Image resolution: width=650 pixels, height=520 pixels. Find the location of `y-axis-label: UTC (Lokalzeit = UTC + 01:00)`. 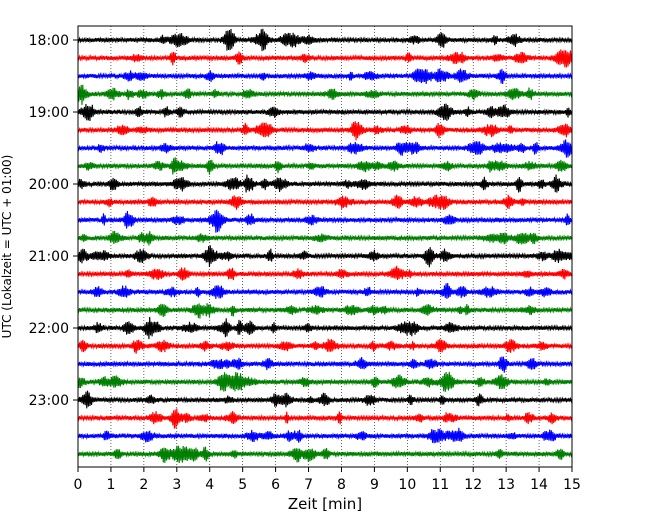

y-axis-label: UTC (Lokalzeit = UTC + 01:00) is located at coordinates (7, 247).